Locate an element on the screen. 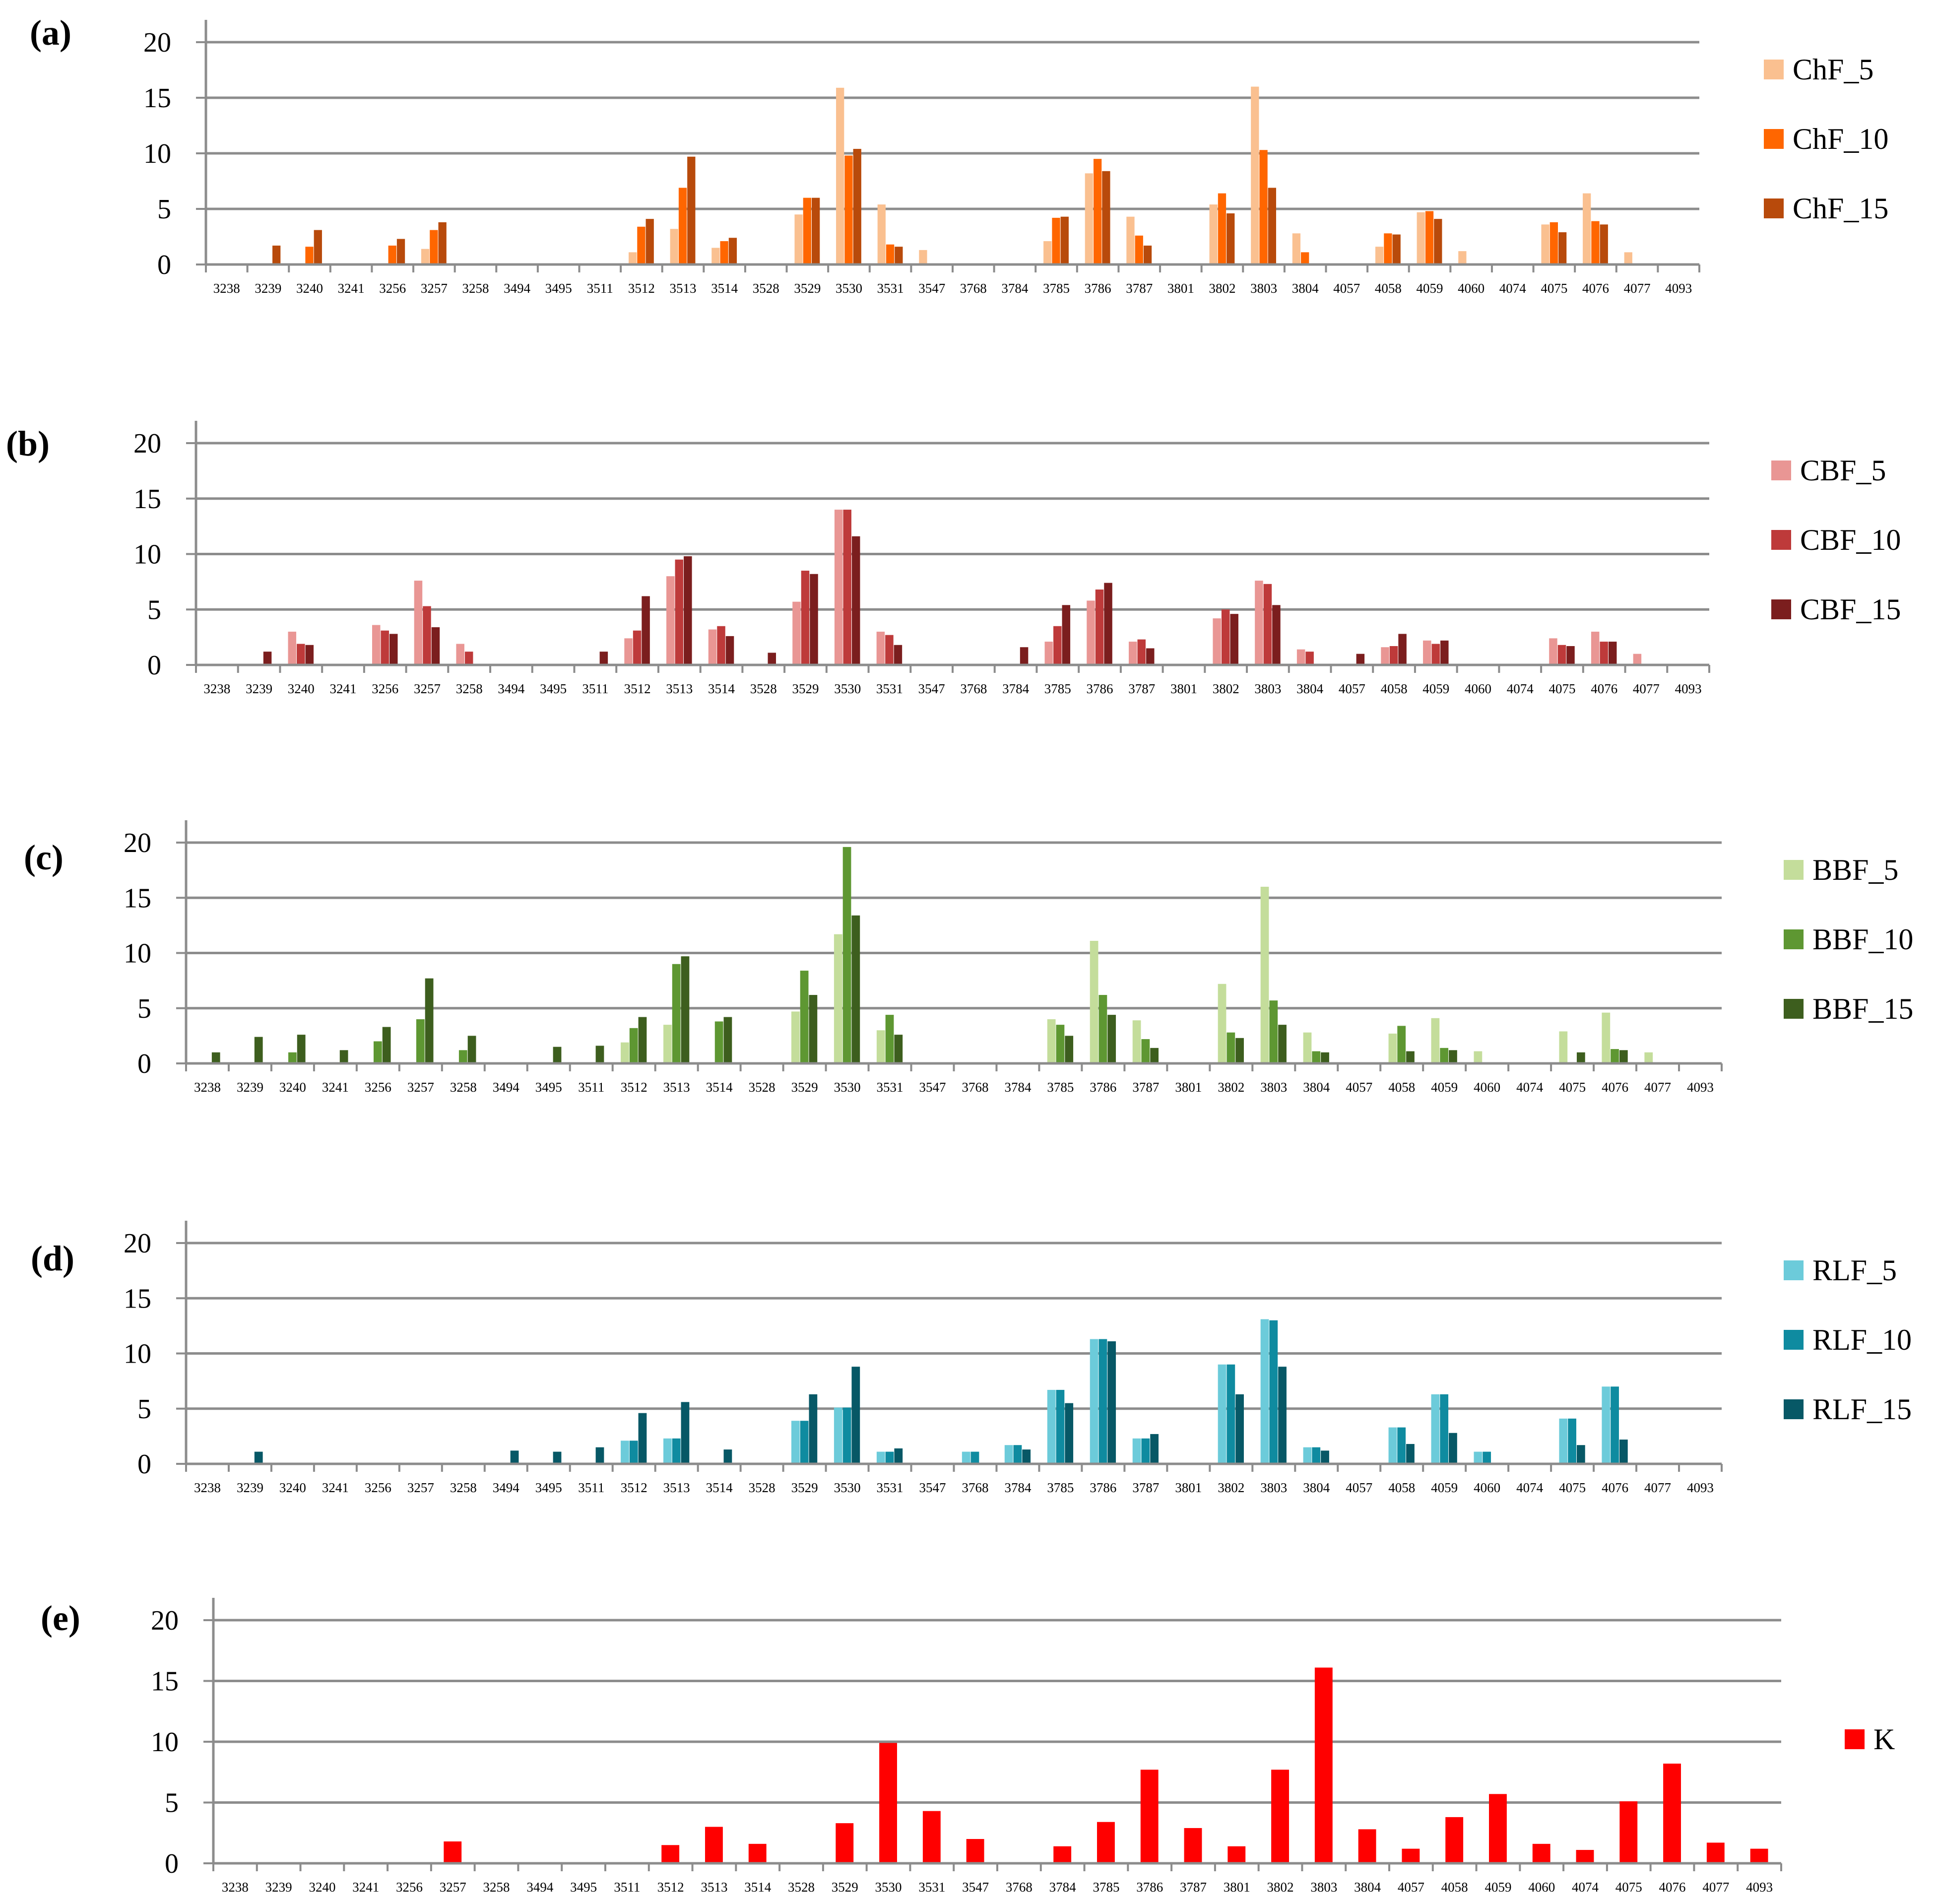 This screenshot has width=1936, height=1904. x-tick-label: 3241 is located at coordinates (336, 1488).